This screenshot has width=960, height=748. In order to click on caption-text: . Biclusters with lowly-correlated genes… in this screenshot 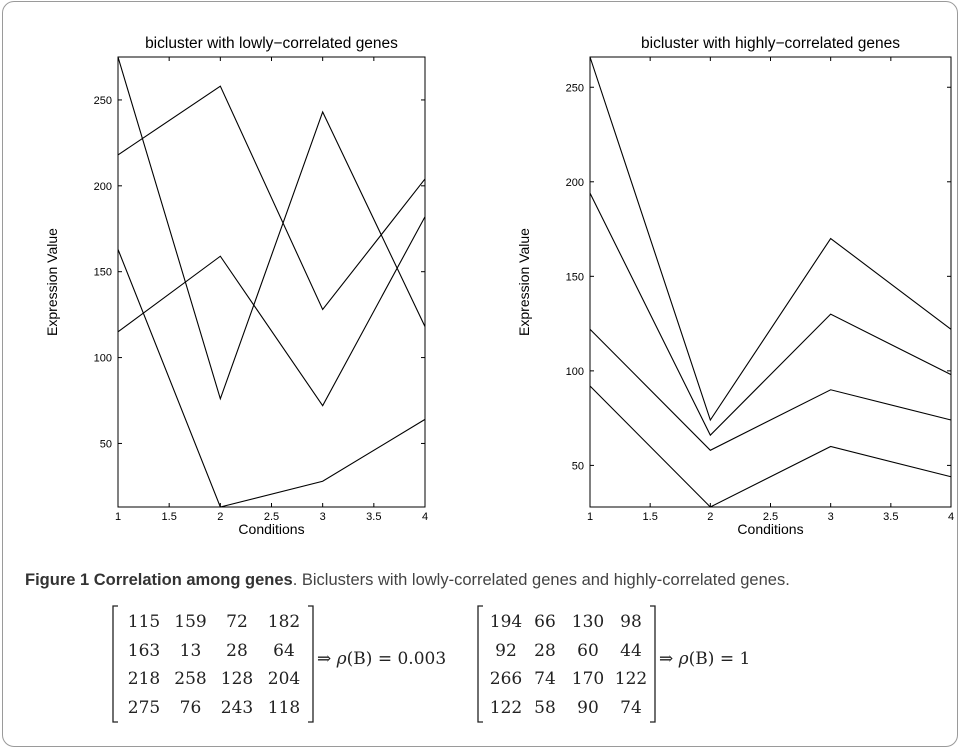, I will do `click(541, 580)`.